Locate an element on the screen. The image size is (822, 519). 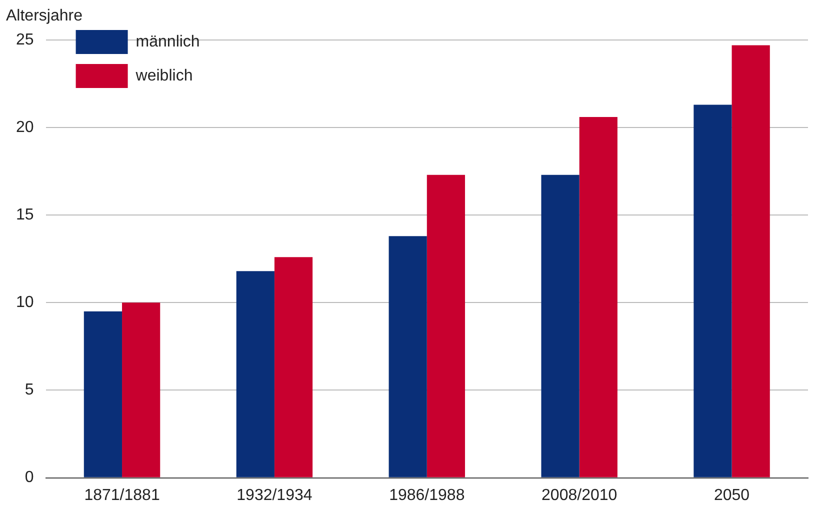
legend-label: männlich is located at coordinates (168, 41).